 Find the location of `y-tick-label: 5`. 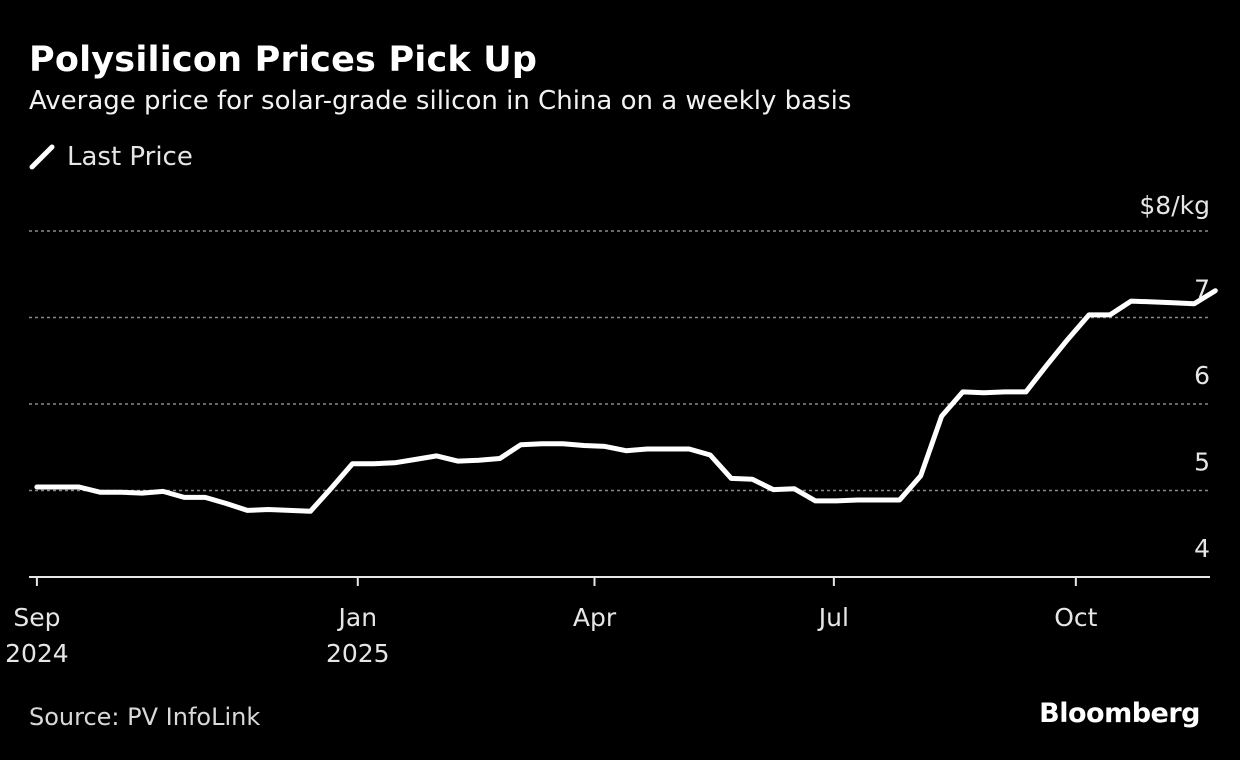

y-tick-label: 5 is located at coordinates (1202, 462).